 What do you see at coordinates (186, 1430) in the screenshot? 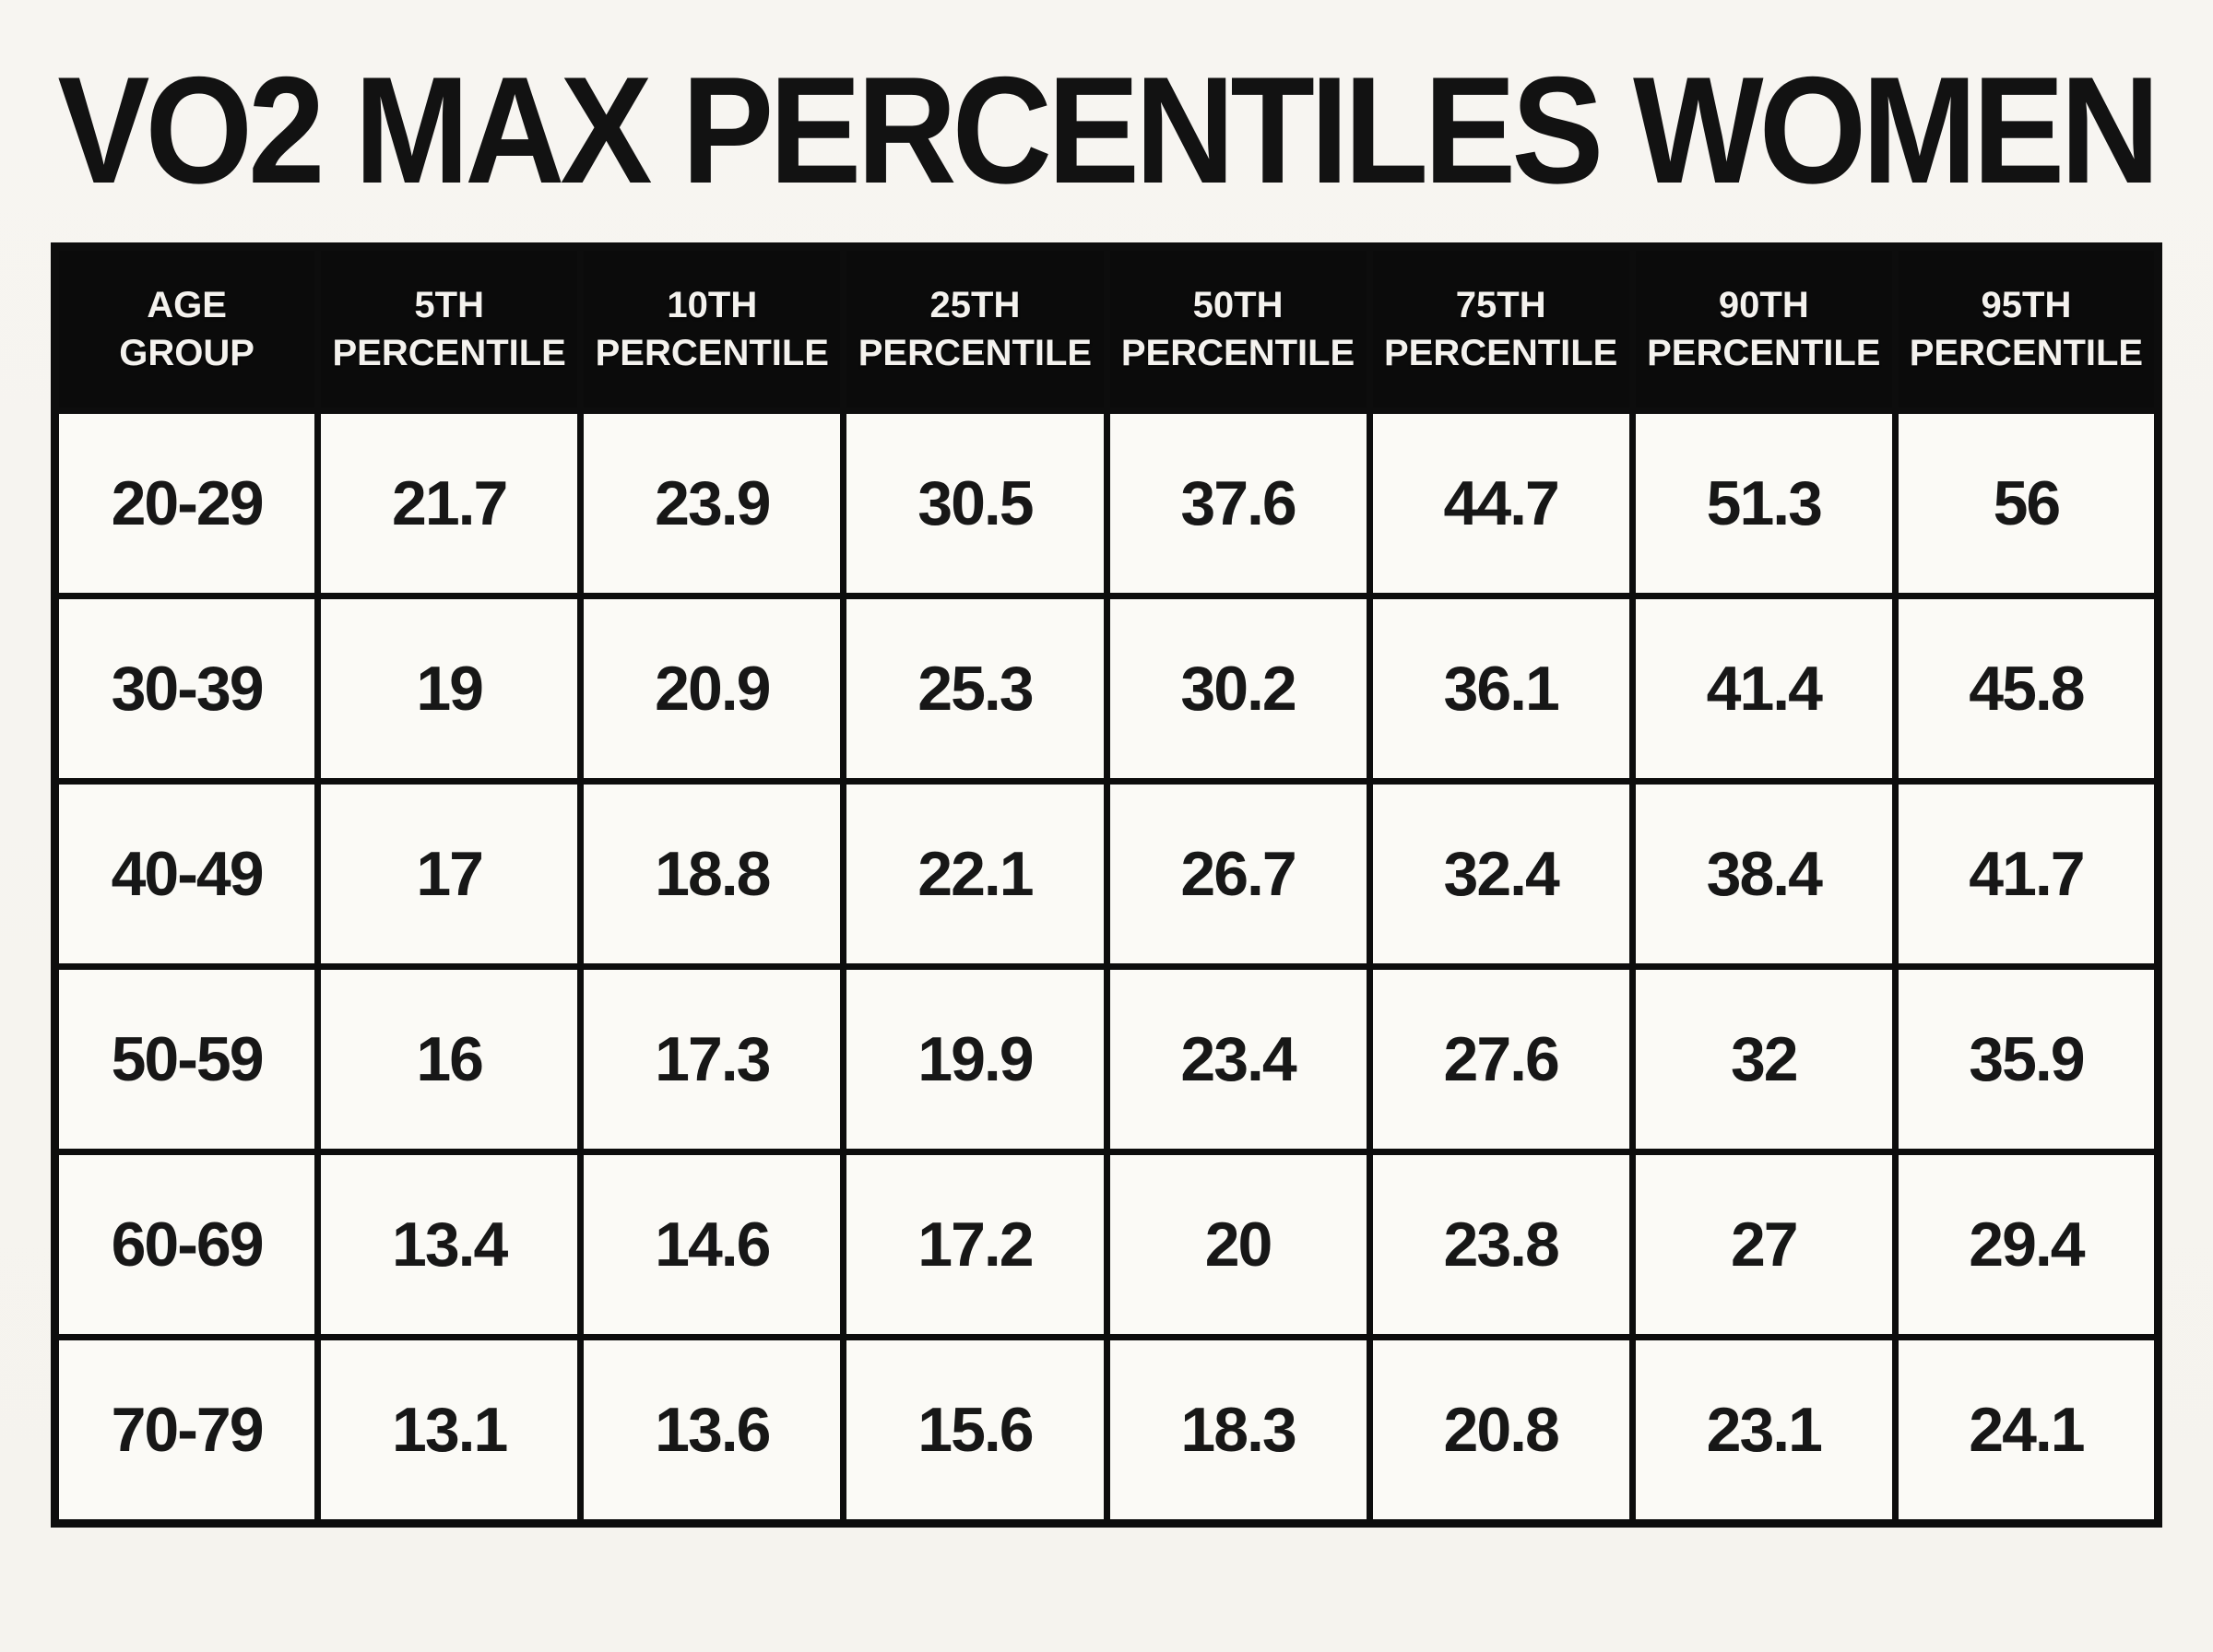
I see `age-group-cell: 70-79` at bounding box center [186, 1430].